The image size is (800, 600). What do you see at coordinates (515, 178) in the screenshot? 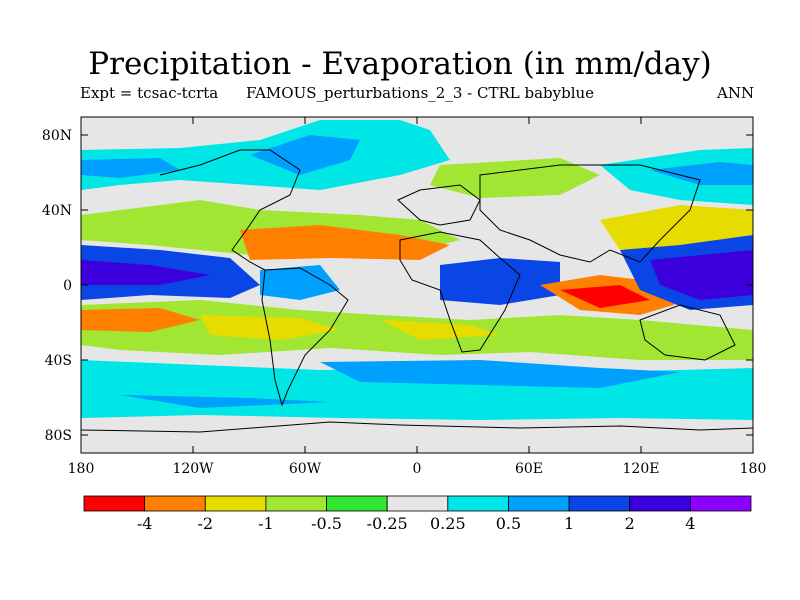
I see `eurasia-green` at bounding box center [515, 178].